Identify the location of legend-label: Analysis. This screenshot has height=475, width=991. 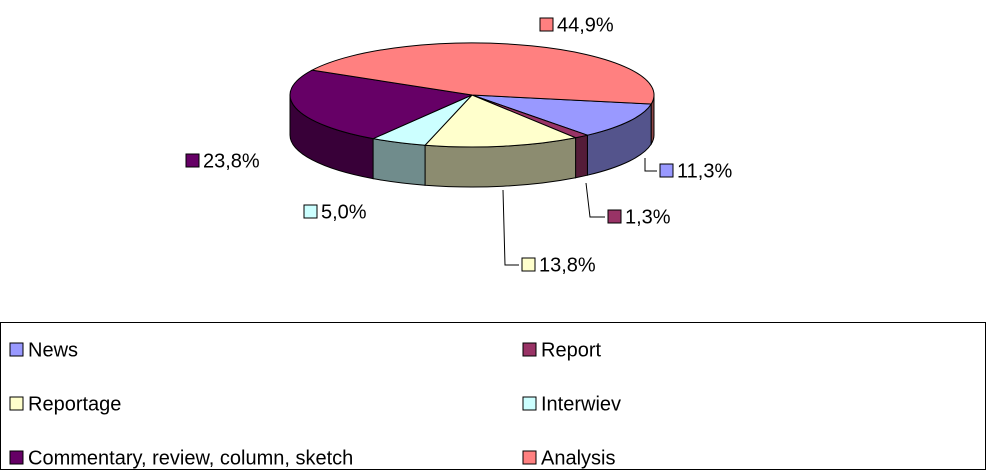
(578, 458).